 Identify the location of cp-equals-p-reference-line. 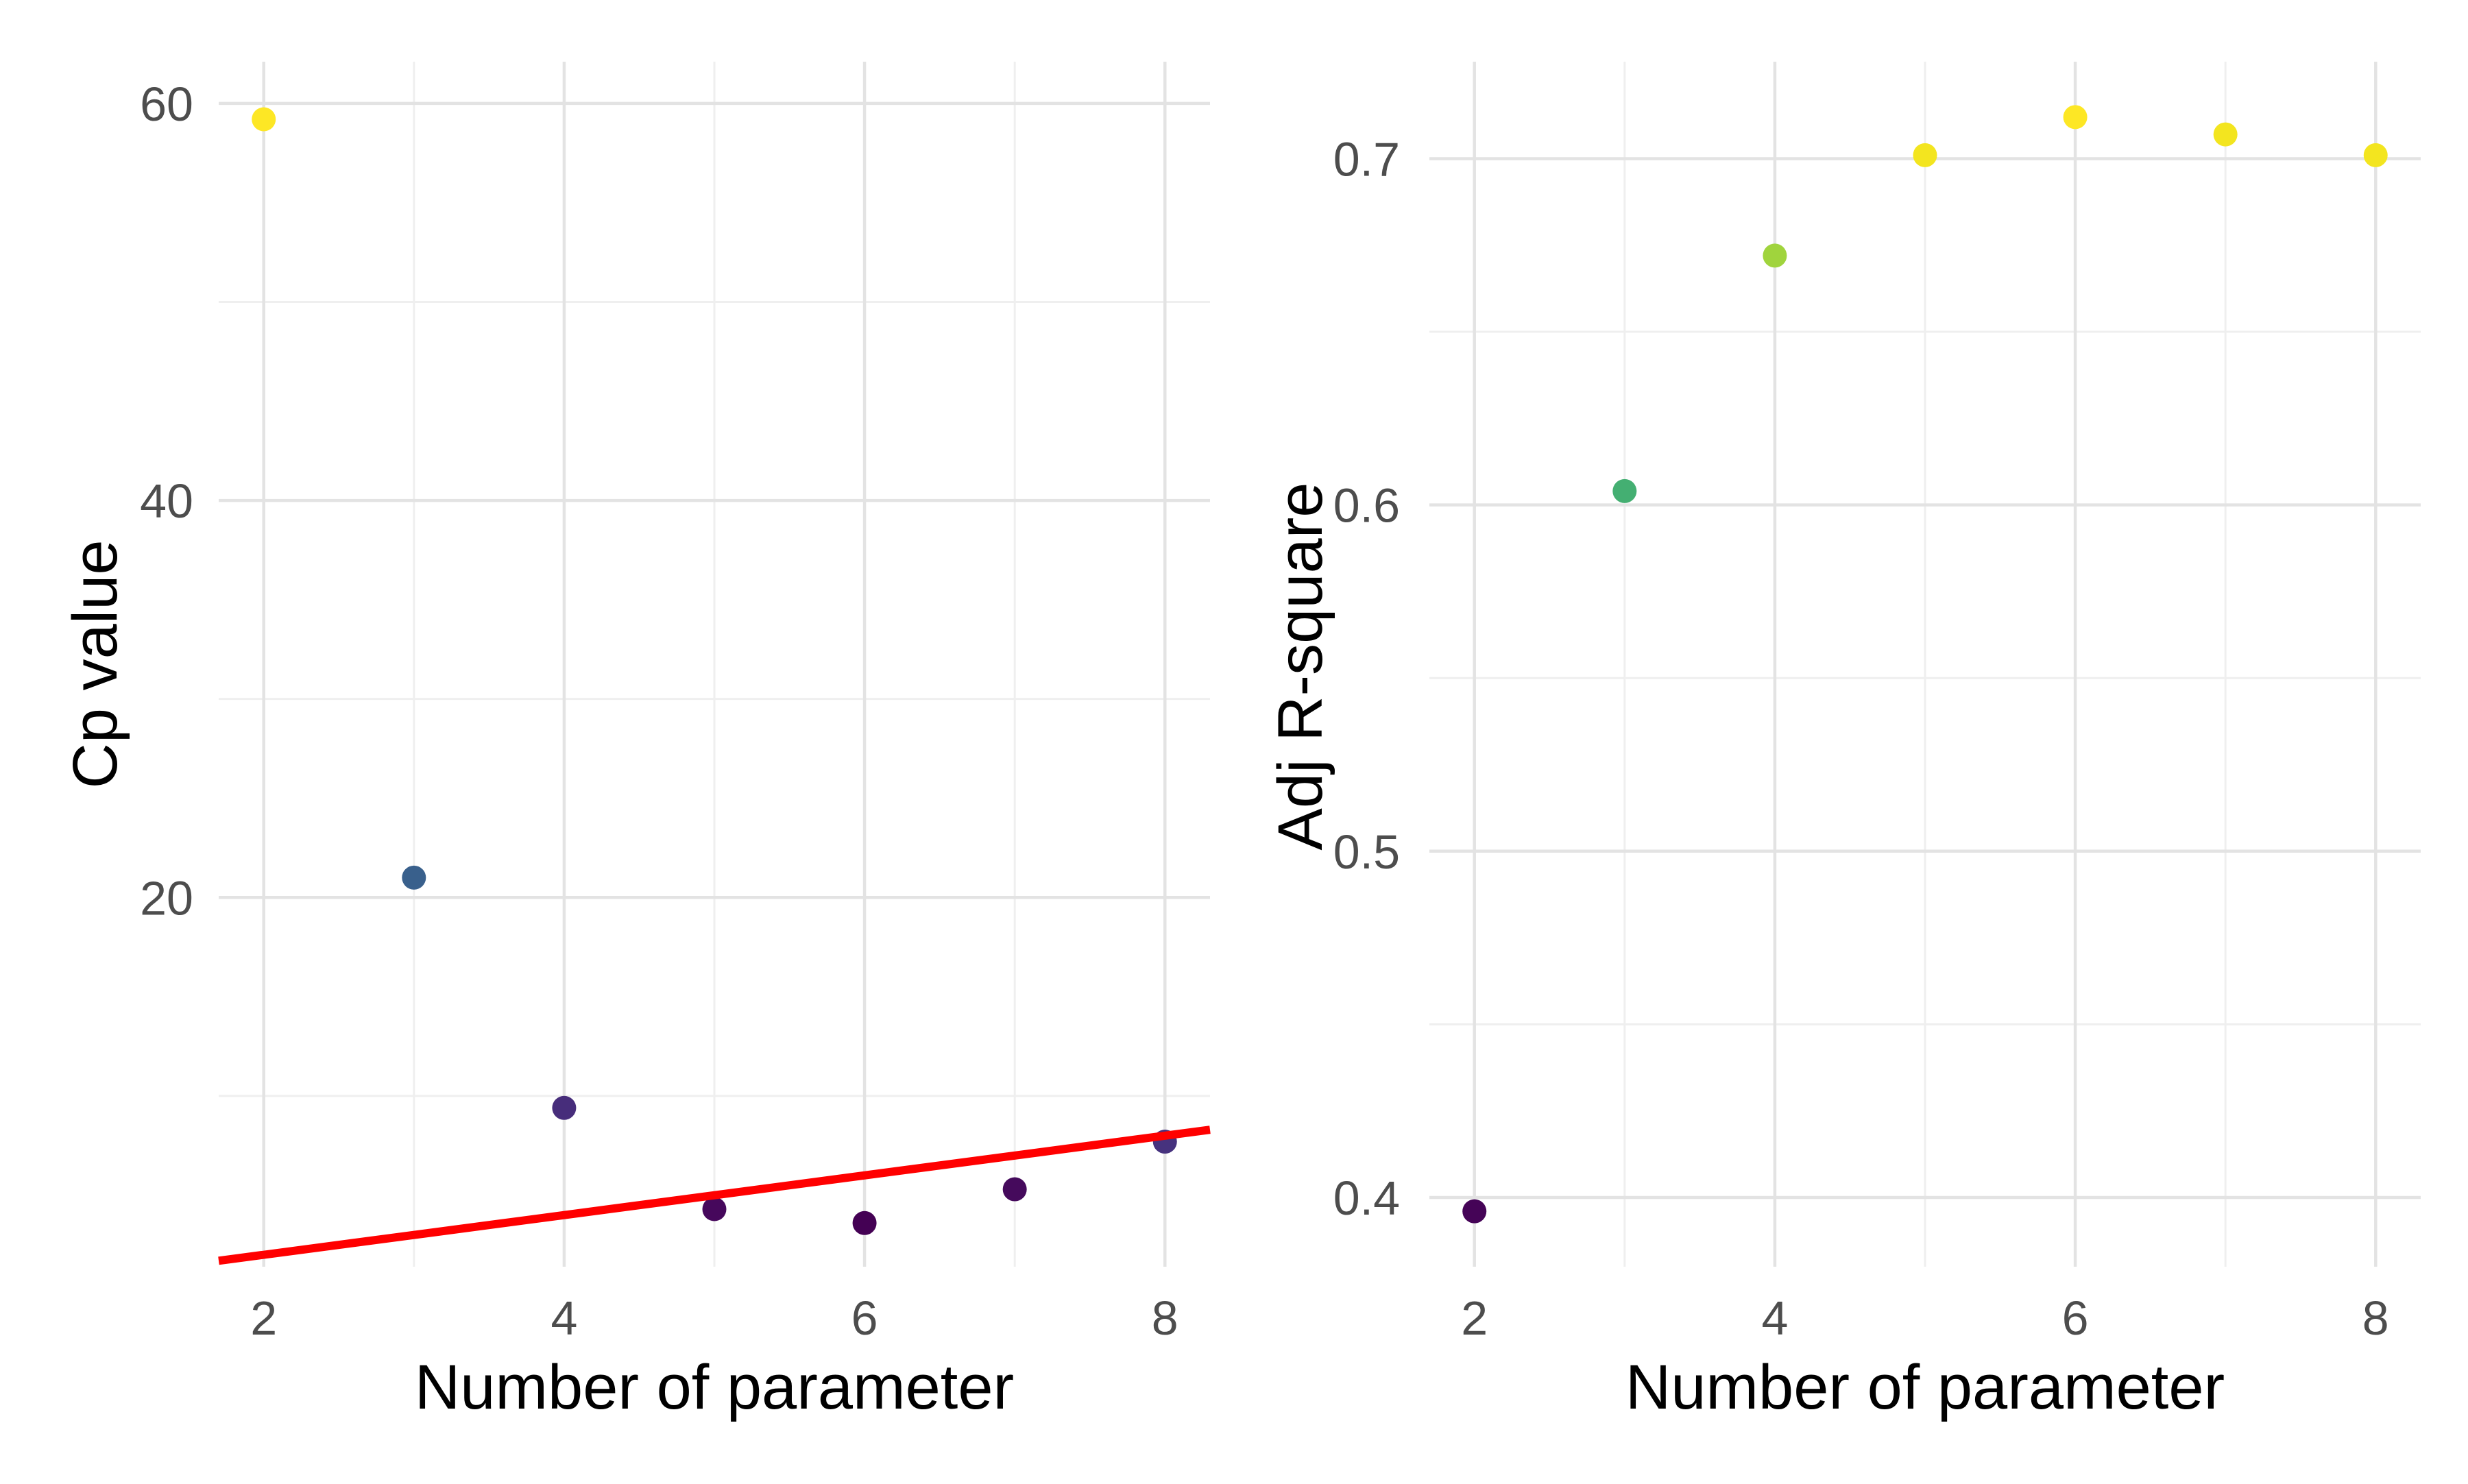
(715, 1195).